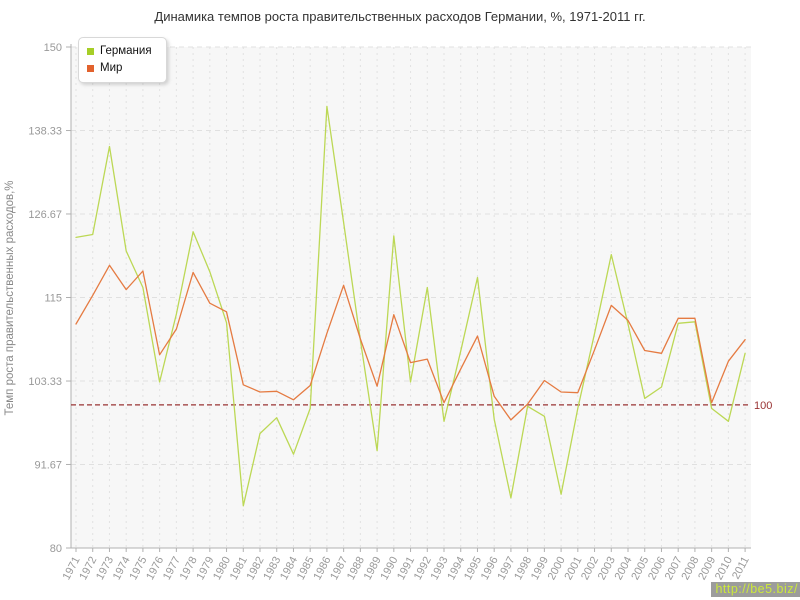  What do you see at coordinates (45, 132) in the screenshot?
I see `y-tick-label: 138.33` at bounding box center [45, 132].